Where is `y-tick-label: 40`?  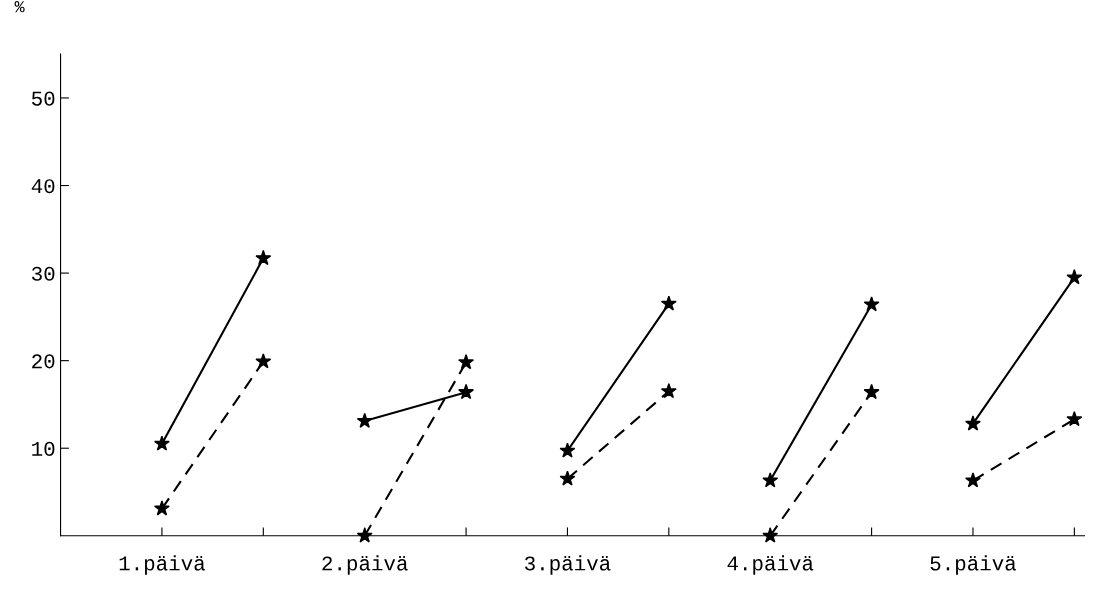
y-tick-label: 40 is located at coordinates (43, 186).